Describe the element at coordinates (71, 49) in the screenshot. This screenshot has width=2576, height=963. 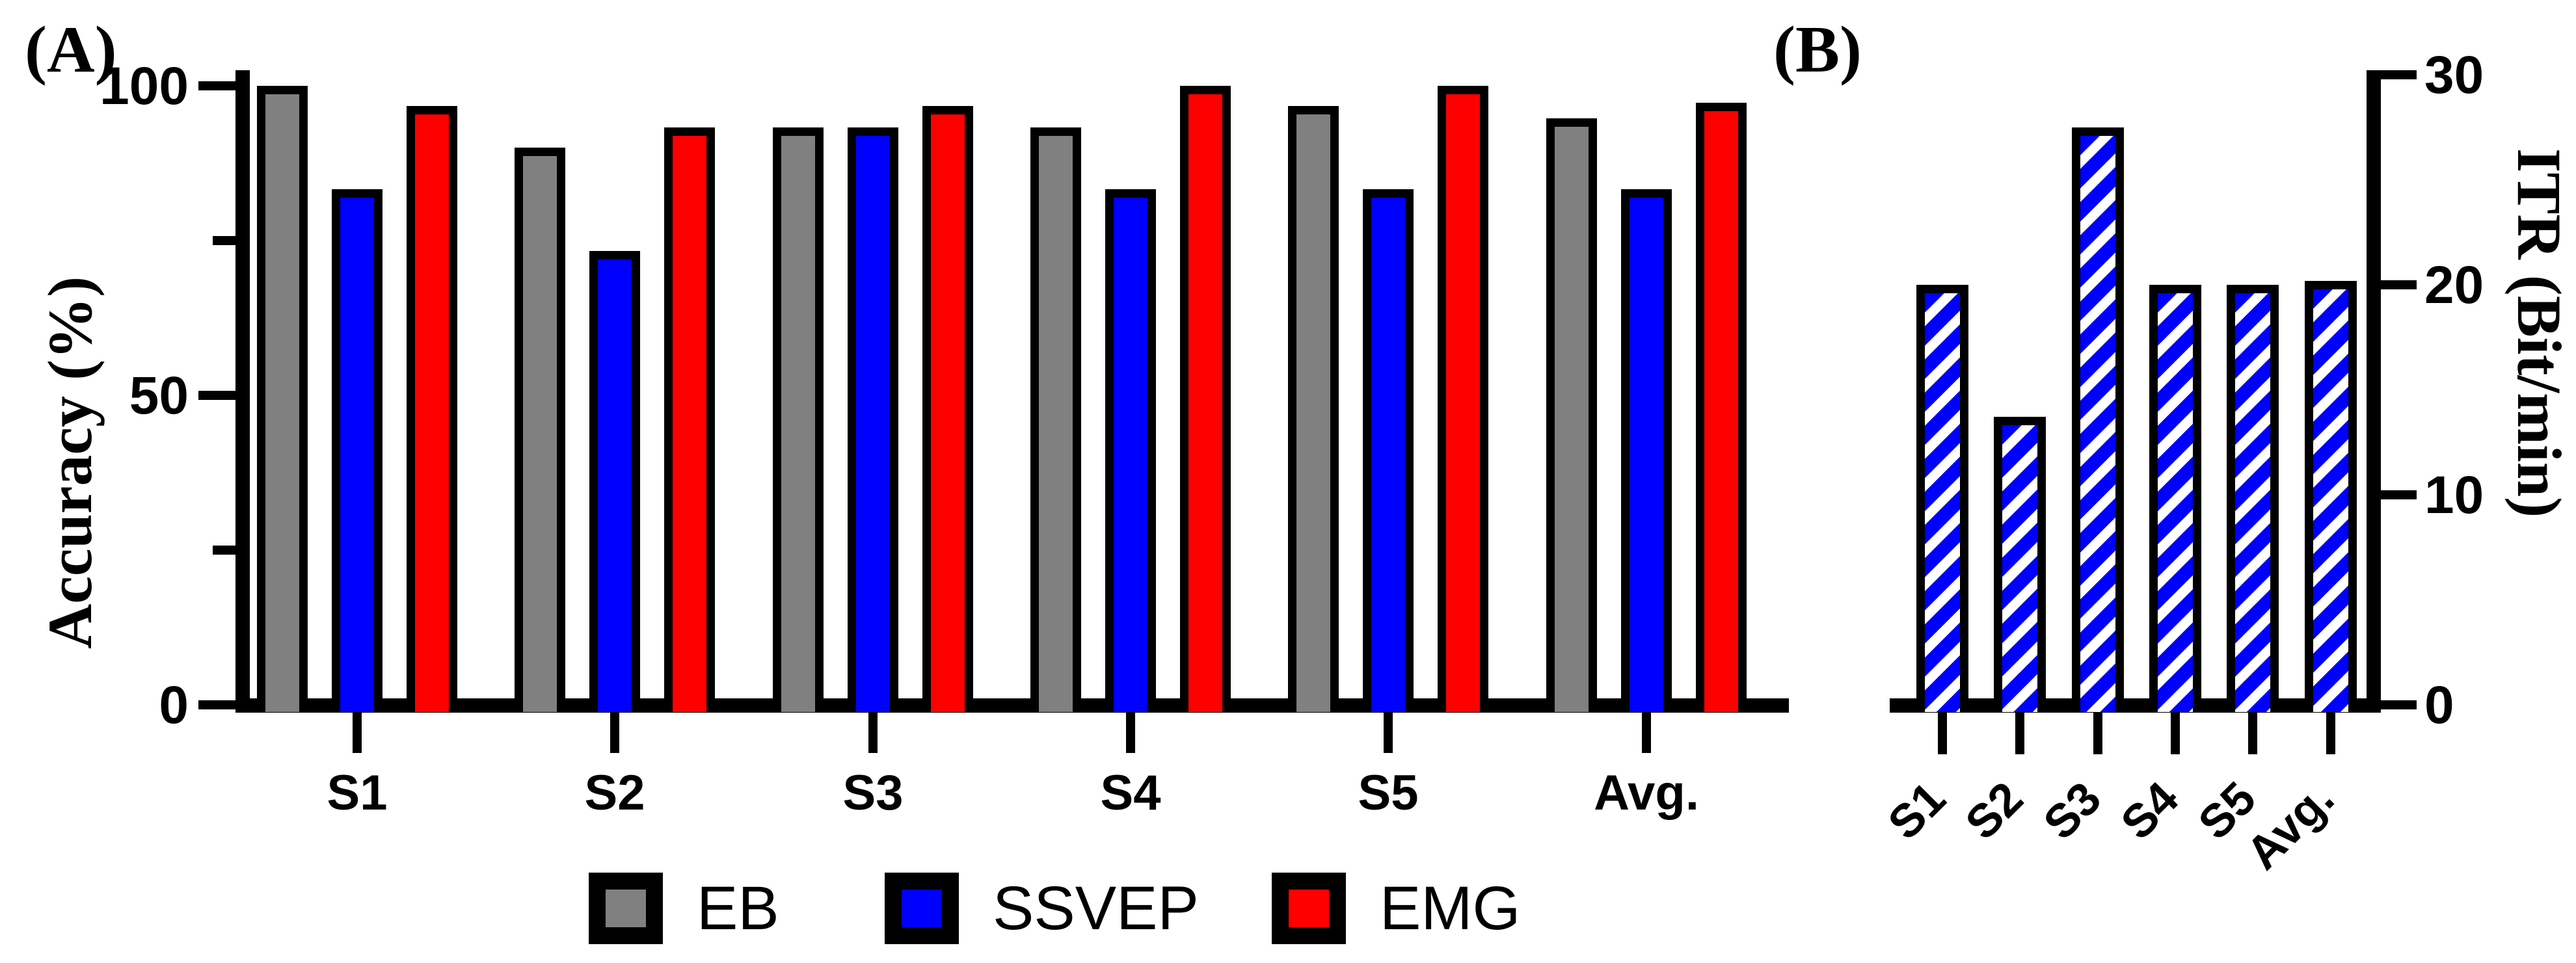
I see `panel-a-label: (A)` at that location.